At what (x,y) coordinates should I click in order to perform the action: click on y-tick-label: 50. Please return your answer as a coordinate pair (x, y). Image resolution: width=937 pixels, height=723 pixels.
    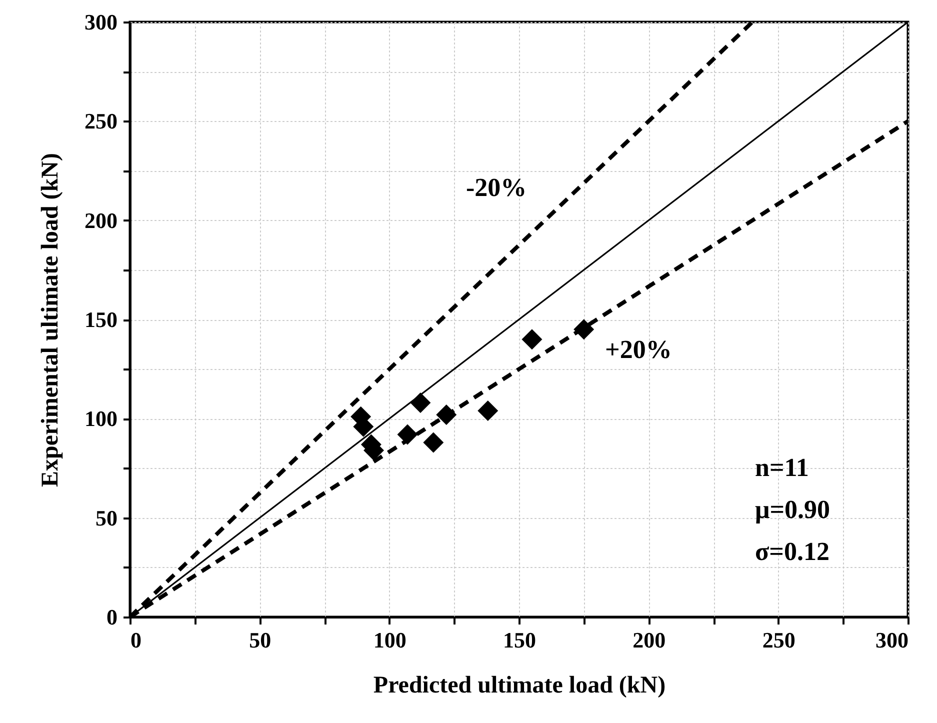
    Looking at the image, I should click on (107, 517).